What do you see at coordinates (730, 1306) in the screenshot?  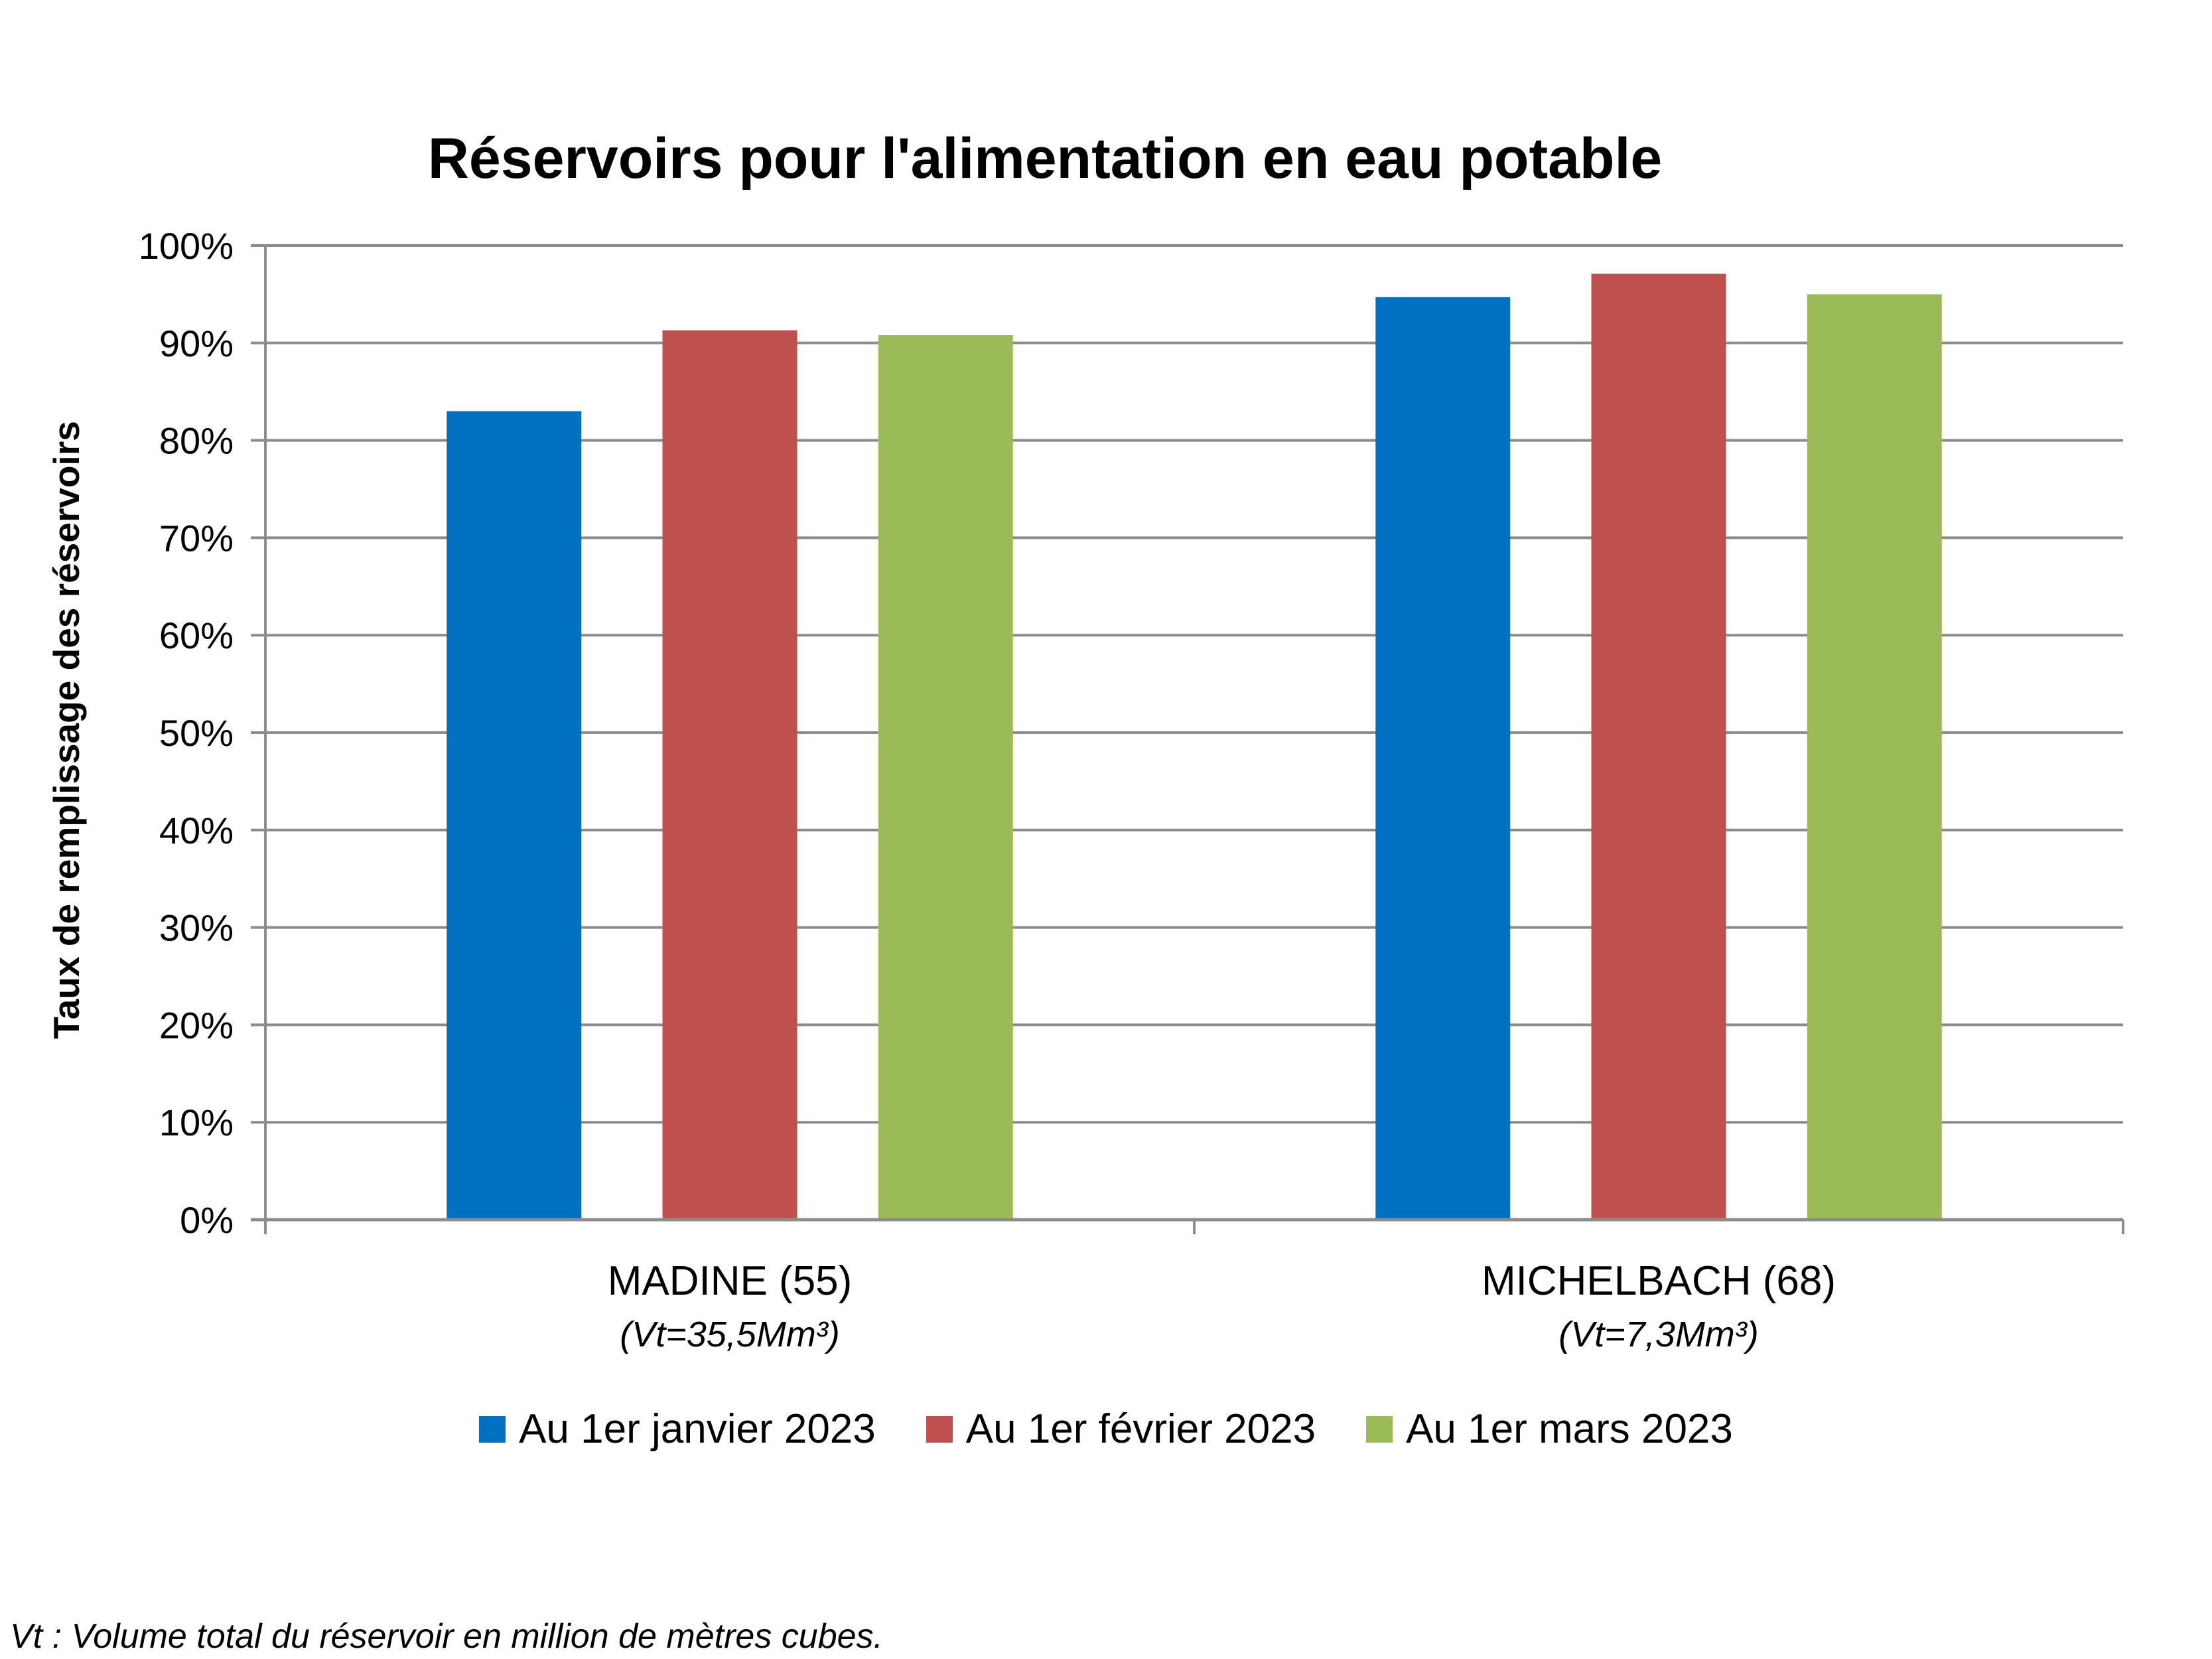 I see `category-label-madine: MADINE (55) (Vt=35,5Mm³)` at bounding box center [730, 1306].